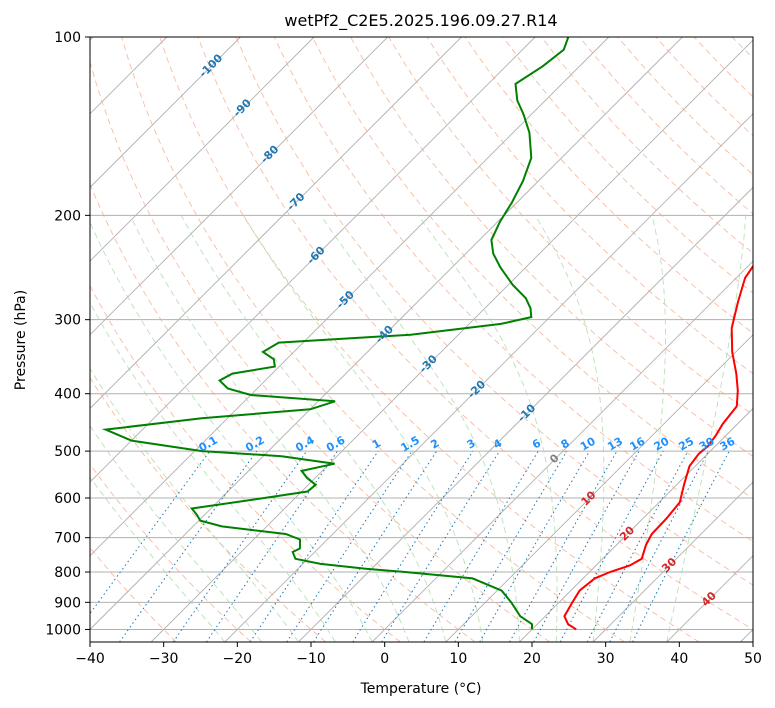  What do you see at coordinates (458, 659) in the screenshot?
I see `x-tick-label: 10` at bounding box center [458, 659].